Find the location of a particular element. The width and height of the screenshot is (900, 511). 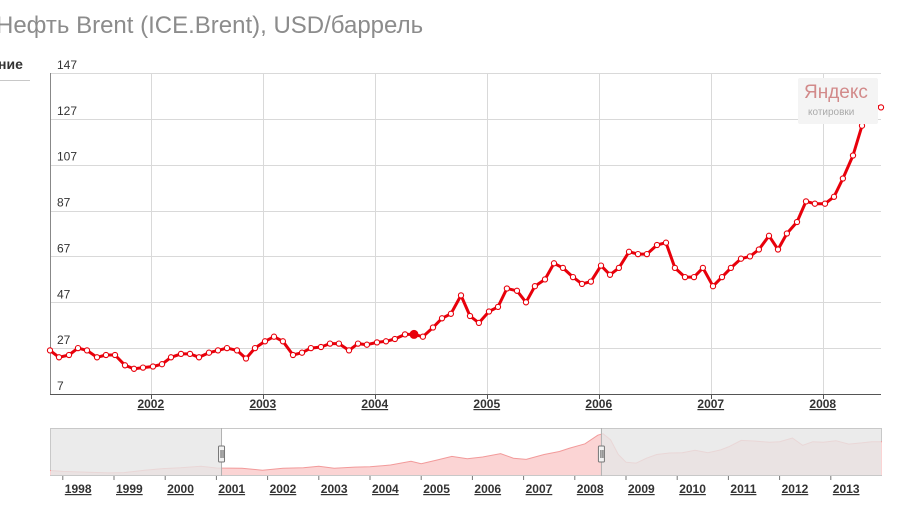

navigator-year-label: 2010 is located at coordinates (692, 489).